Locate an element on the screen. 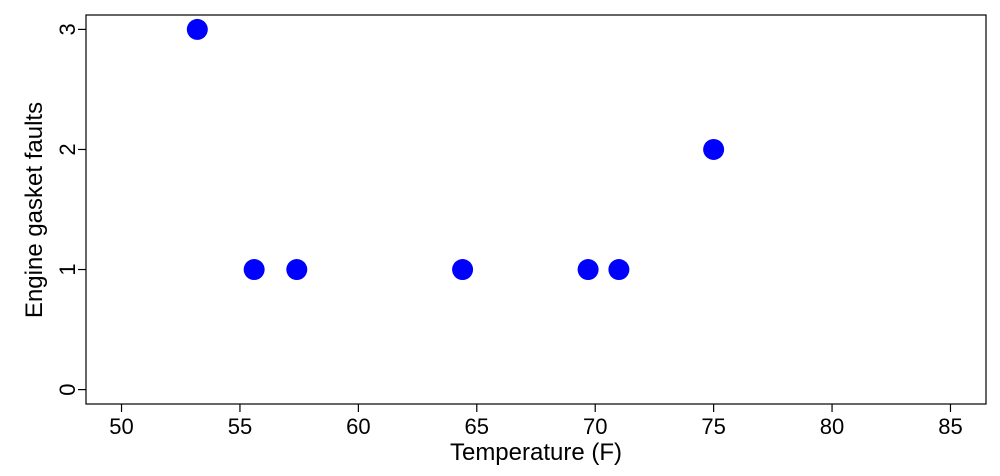  x-tick-label: 85 is located at coordinates (950, 426).